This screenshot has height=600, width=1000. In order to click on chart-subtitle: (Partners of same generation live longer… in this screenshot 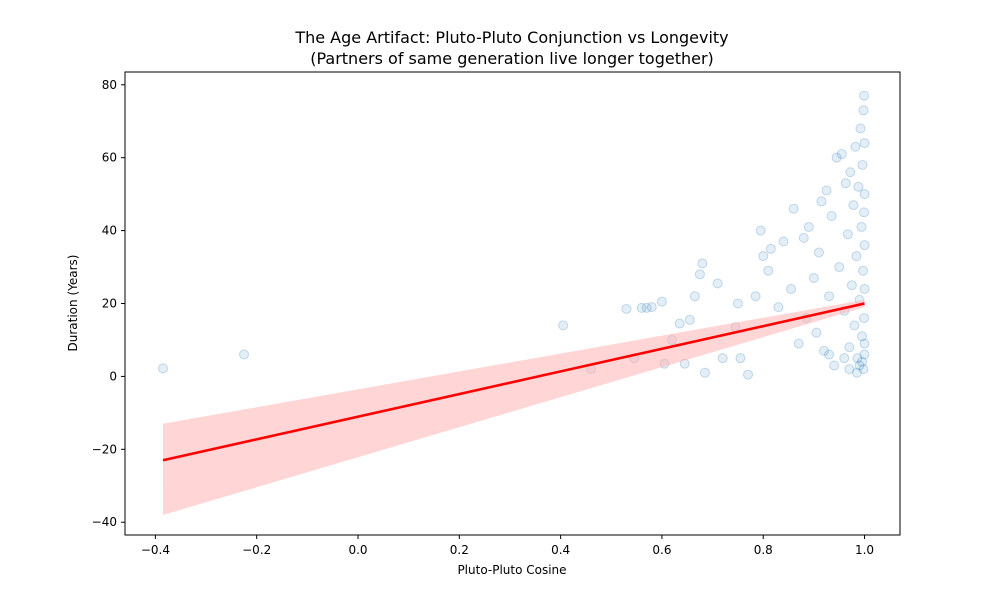, I will do `click(512, 58)`.